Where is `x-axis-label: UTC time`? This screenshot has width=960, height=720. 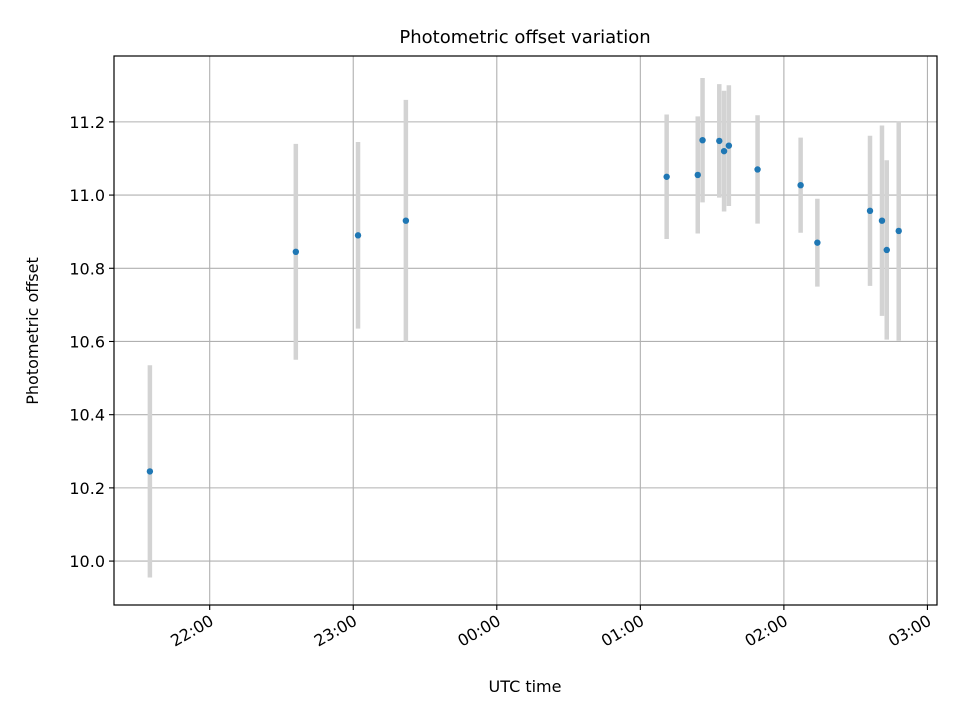
x-axis-label: UTC time is located at coordinates (525, 686).